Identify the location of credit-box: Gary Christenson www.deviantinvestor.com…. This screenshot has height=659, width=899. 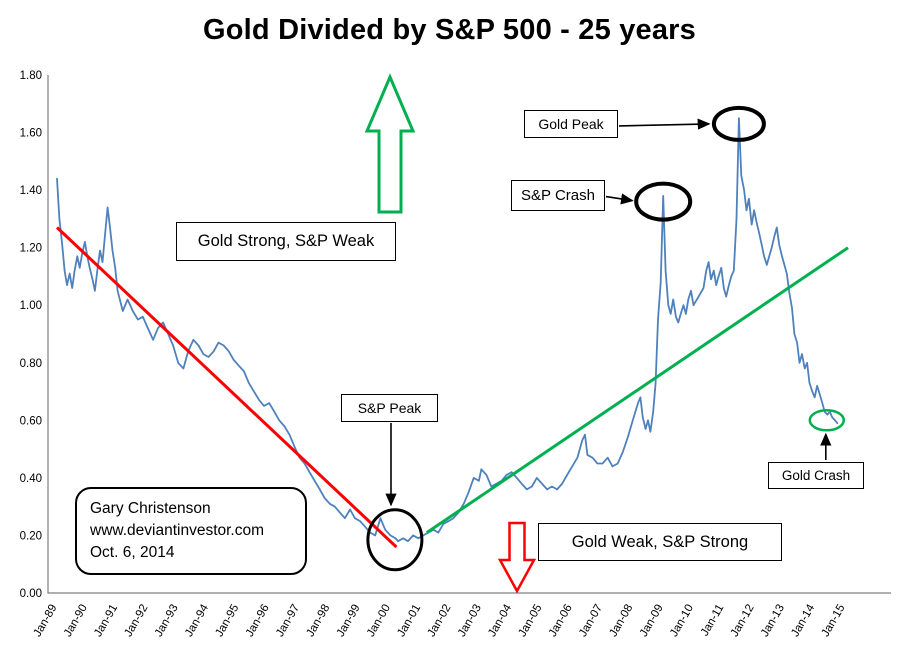
(191, 531).